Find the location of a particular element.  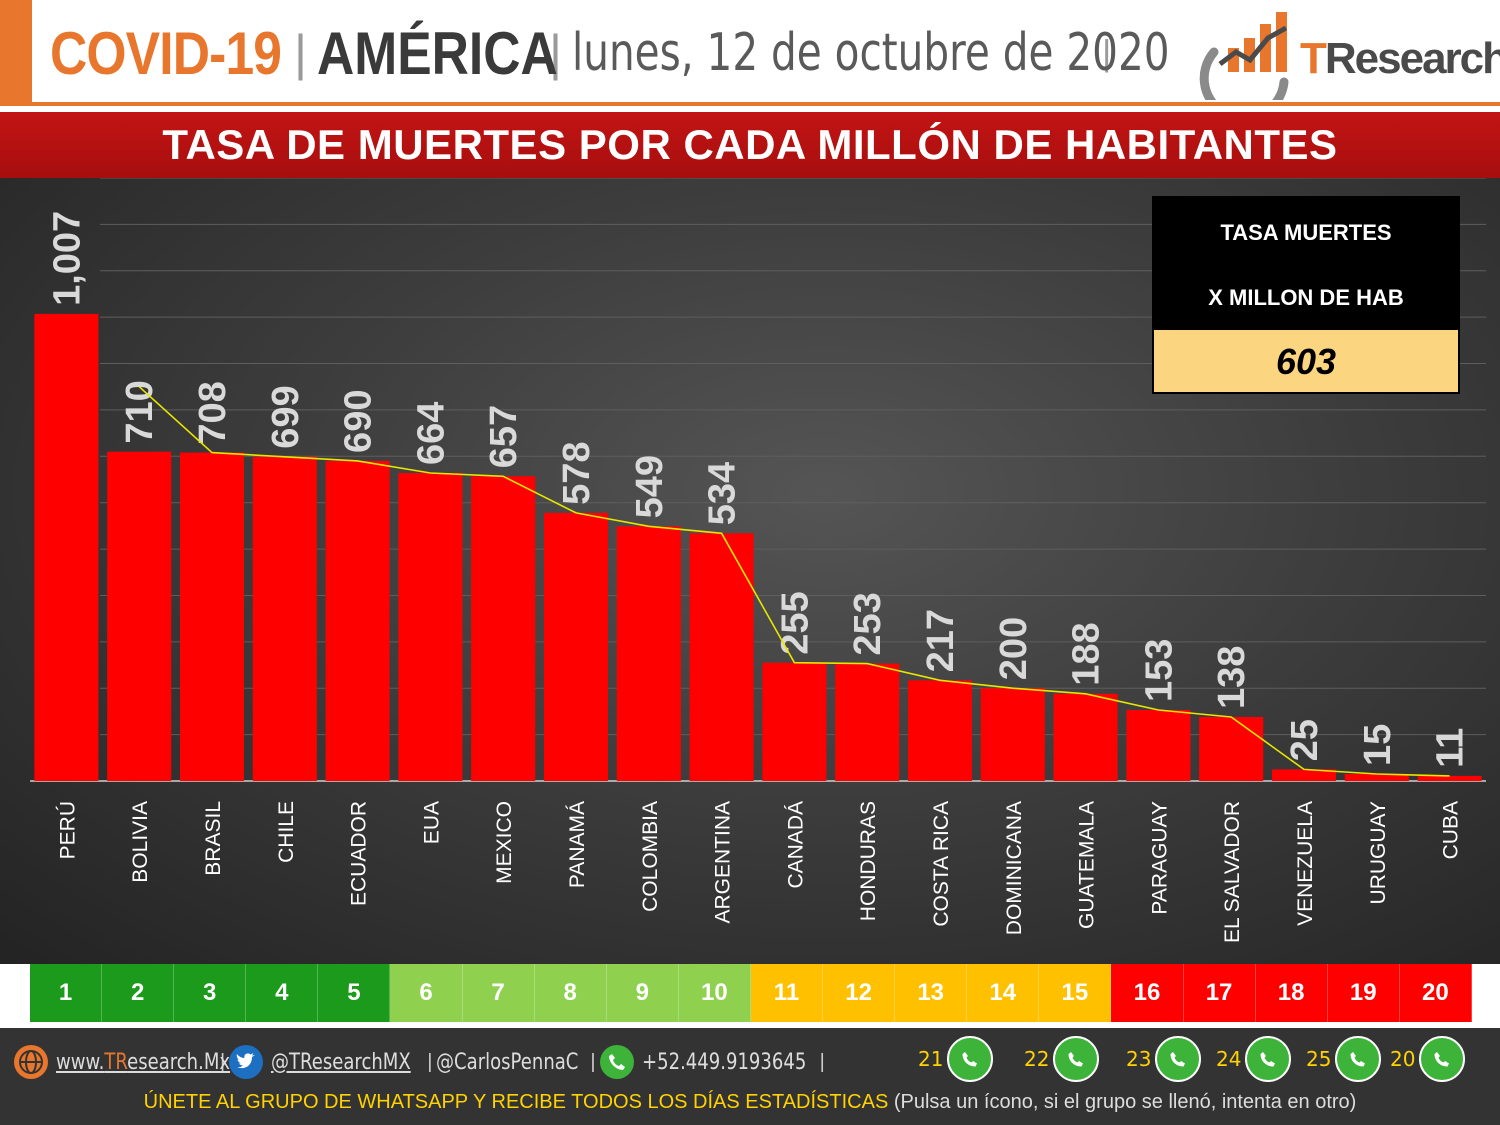

category-label: CANADÁ is located at coordinates (795, 845).